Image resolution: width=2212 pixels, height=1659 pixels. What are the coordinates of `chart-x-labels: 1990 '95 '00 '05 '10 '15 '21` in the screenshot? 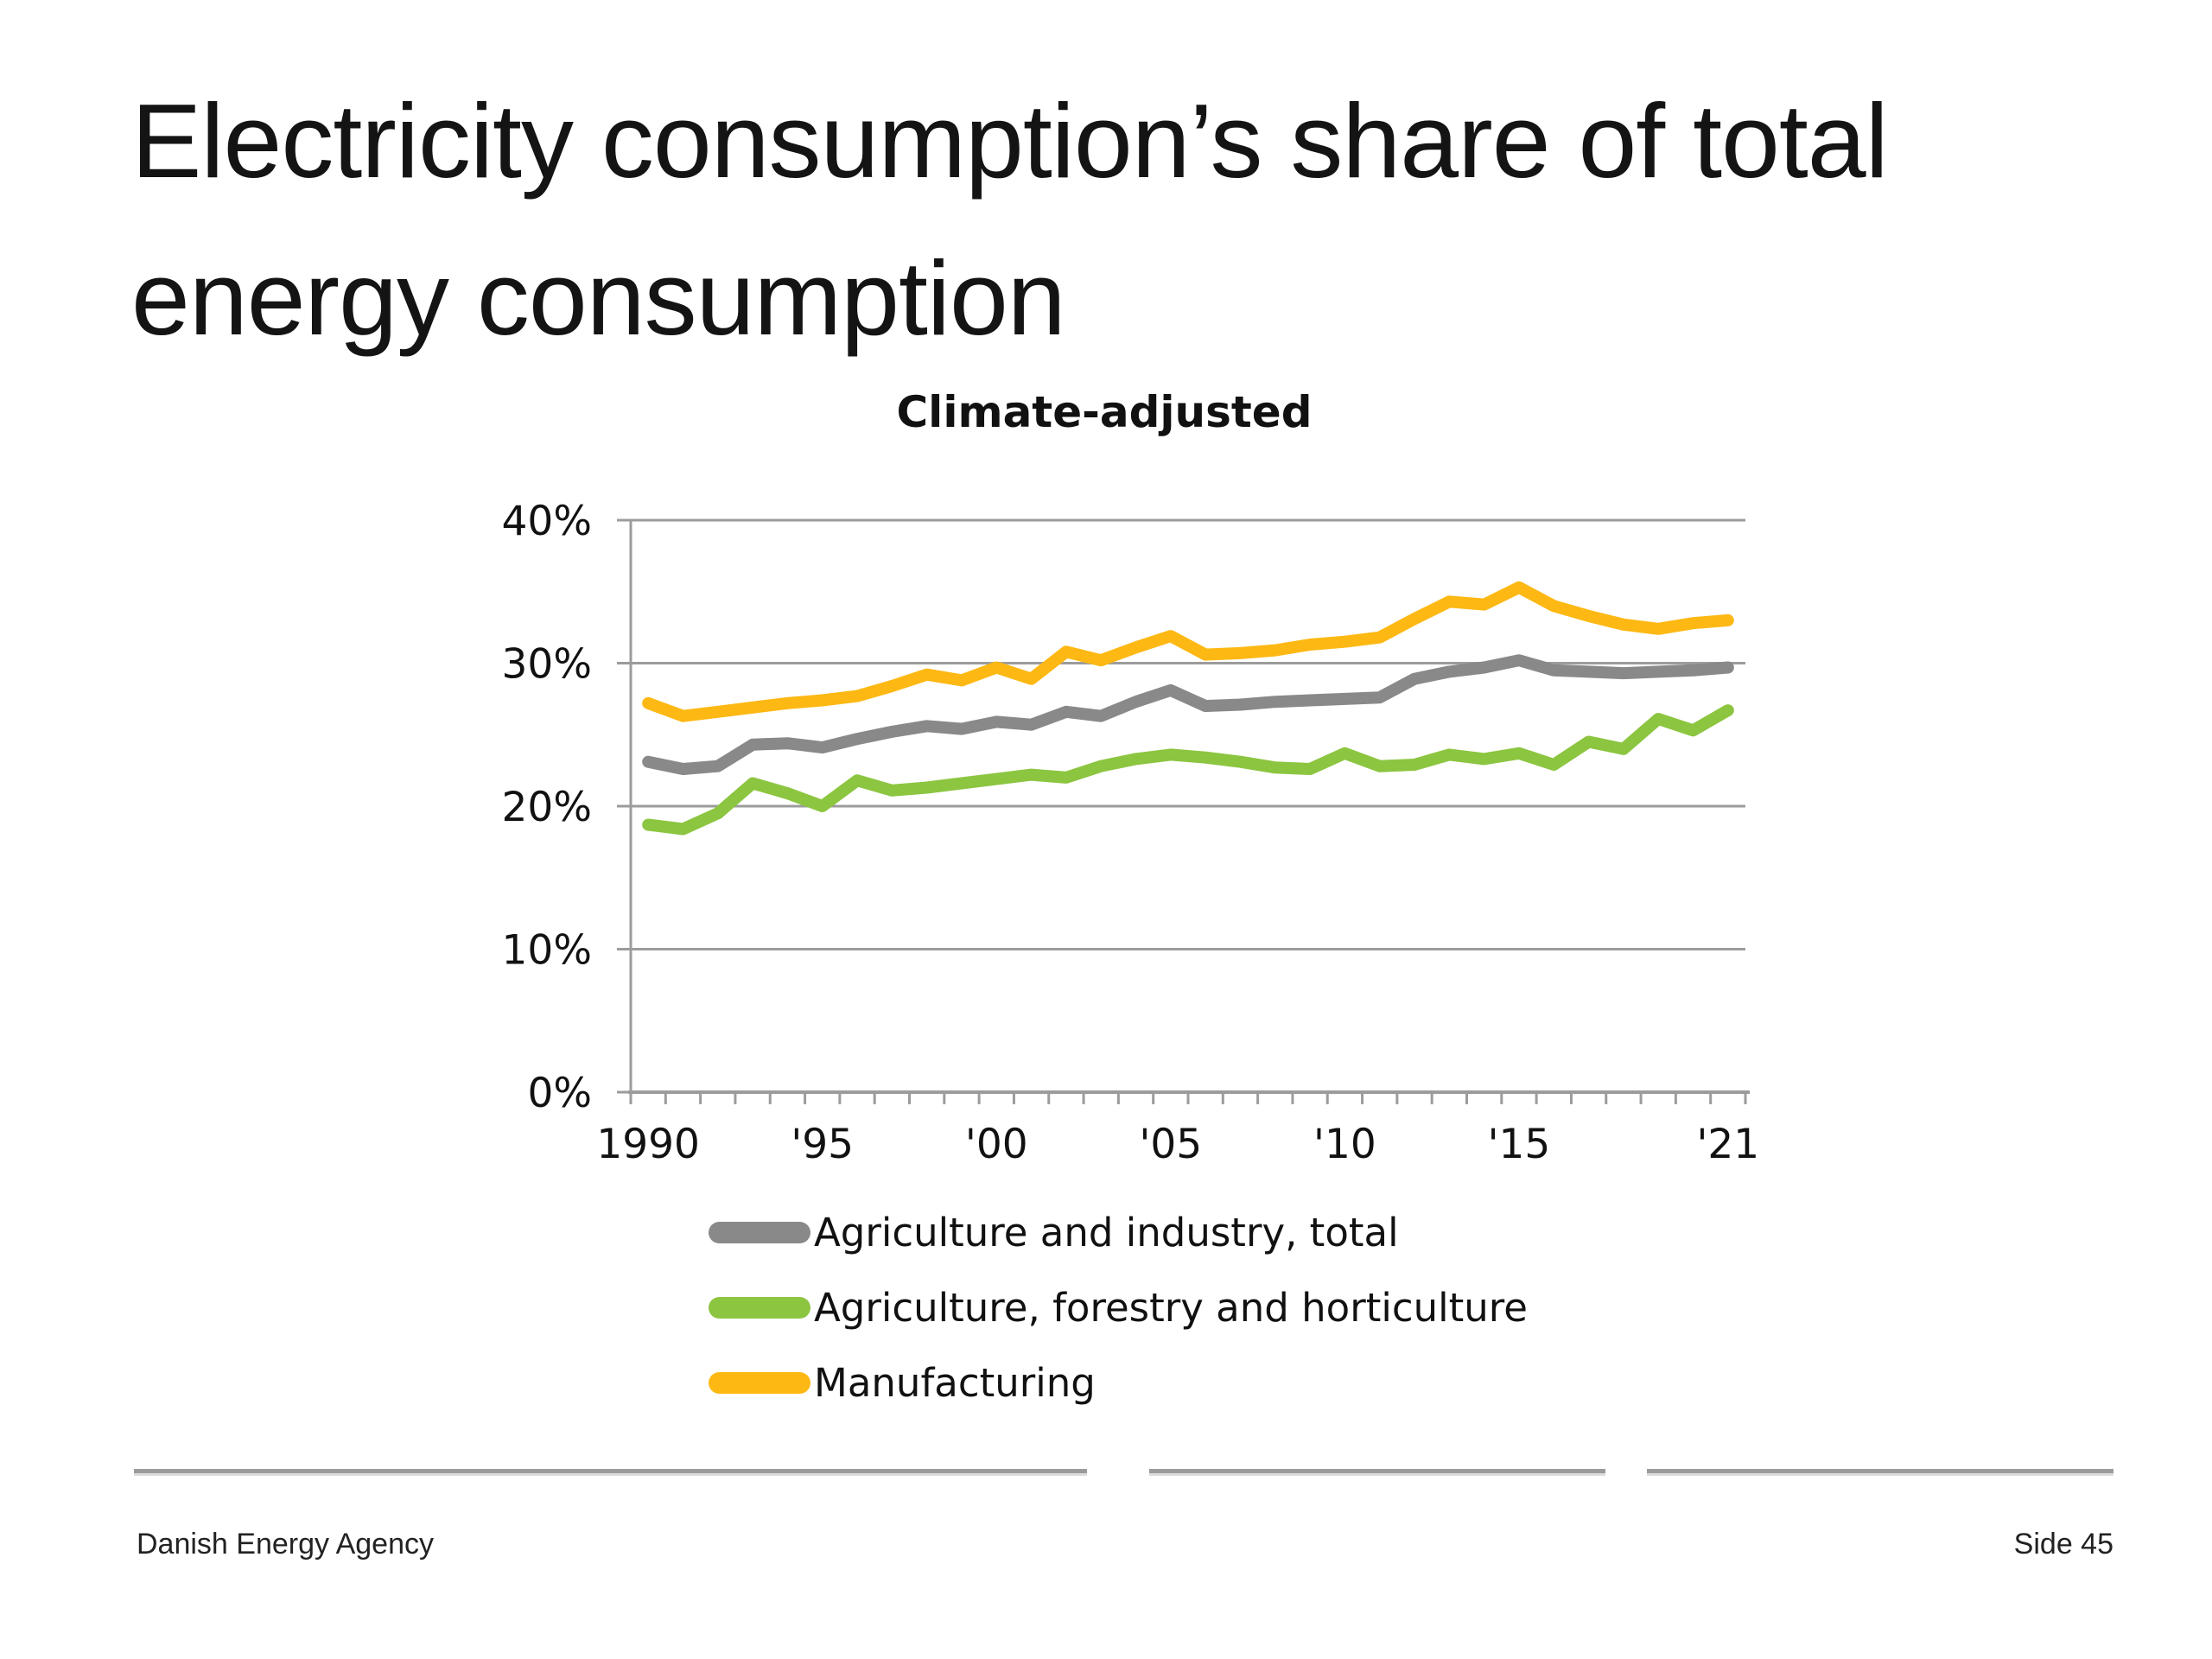 It's located at (1177, 1144).